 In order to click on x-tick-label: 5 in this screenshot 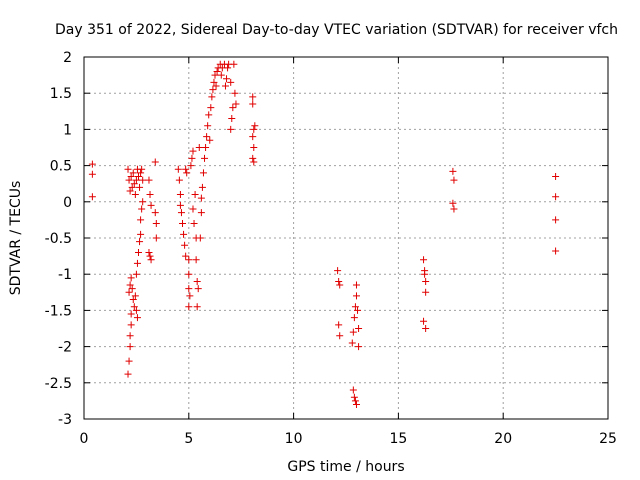, I will do `click(188, 439)`.